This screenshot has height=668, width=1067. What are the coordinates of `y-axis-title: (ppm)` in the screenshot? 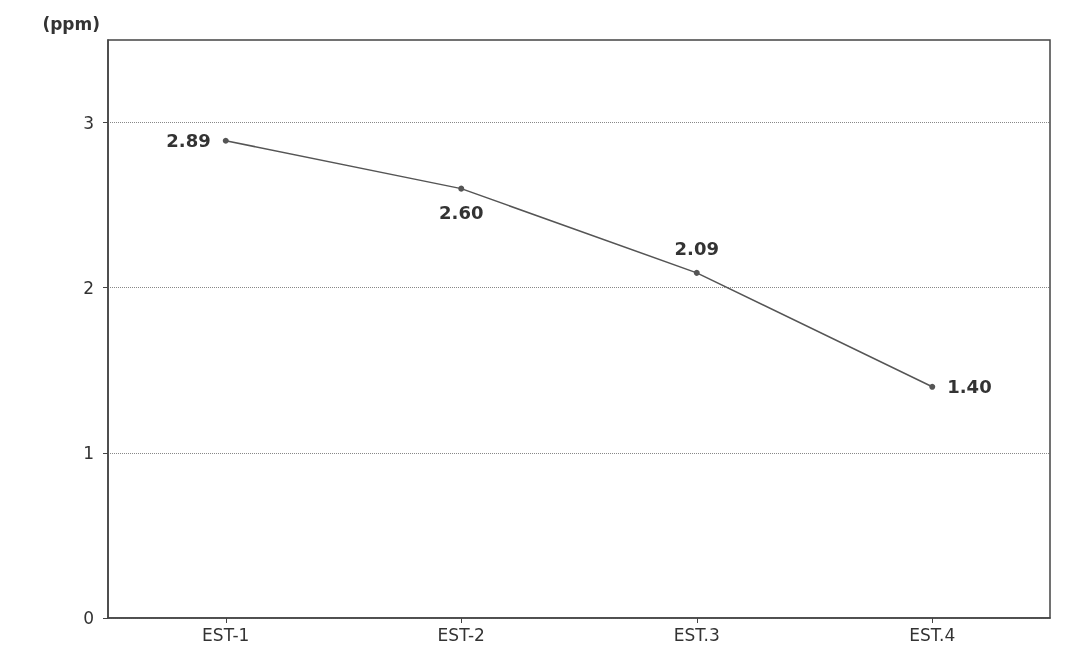 It's located at (71, 23).